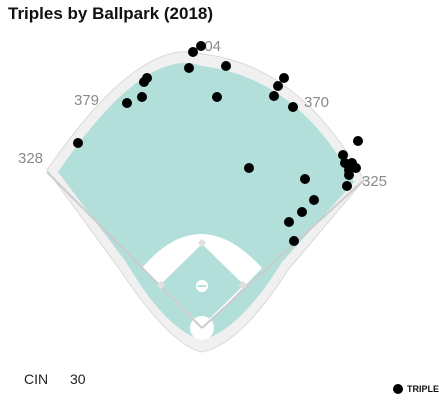 The image size is (439, 403). What do you see at coordinates (30, 158) in the screenshot?
I see `distance-left-line: 328` at bounding box center [30, 158].